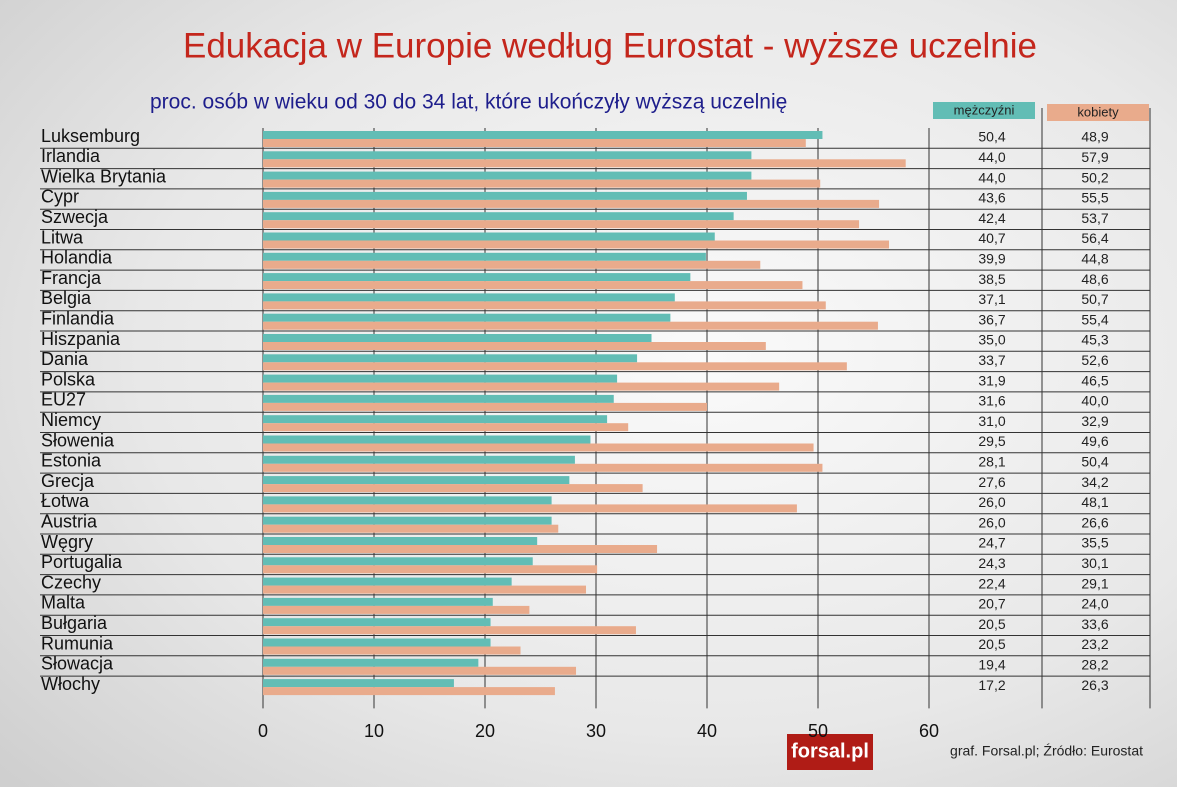 The width and height of the screenshot is (1177, 787). Describe the element at coordinates (1094, 583) in the screenshot. I see `value-label: 29,1` at that location.